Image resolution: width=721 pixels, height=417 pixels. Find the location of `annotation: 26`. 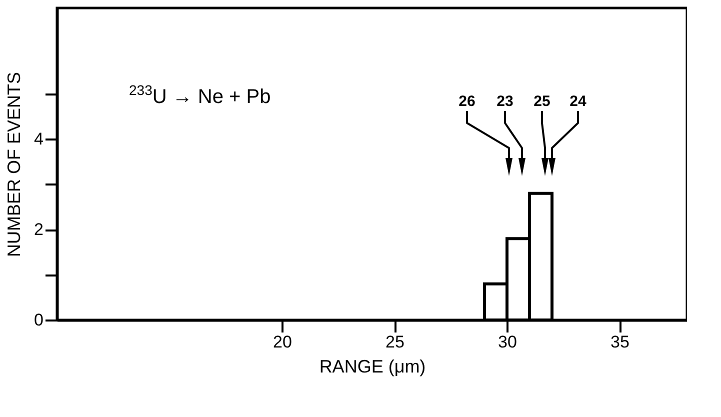

annotation: 26 is located at coordinates (467, 101).